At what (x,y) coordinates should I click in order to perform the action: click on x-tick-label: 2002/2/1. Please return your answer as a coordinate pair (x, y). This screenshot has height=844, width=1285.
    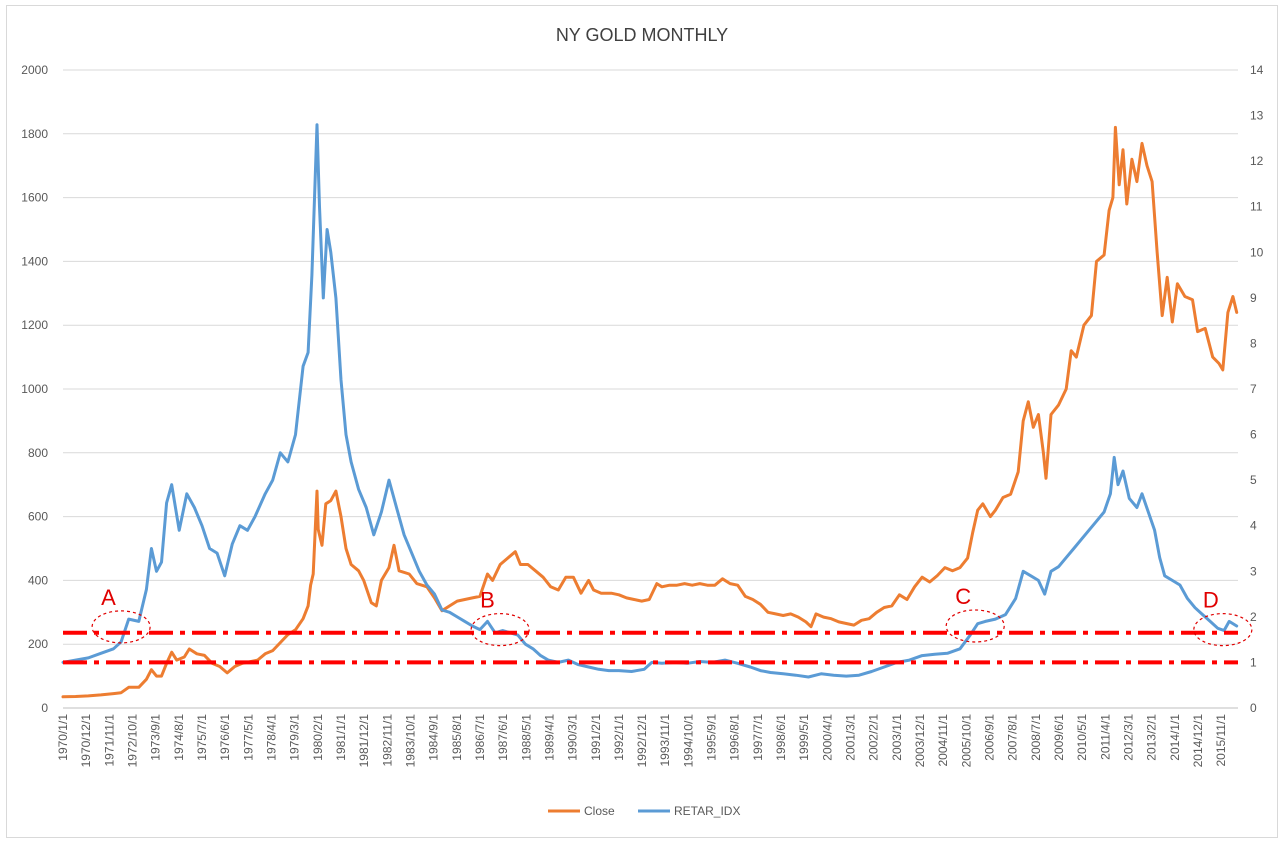
    Looking at the image, I should click on (874, 737).